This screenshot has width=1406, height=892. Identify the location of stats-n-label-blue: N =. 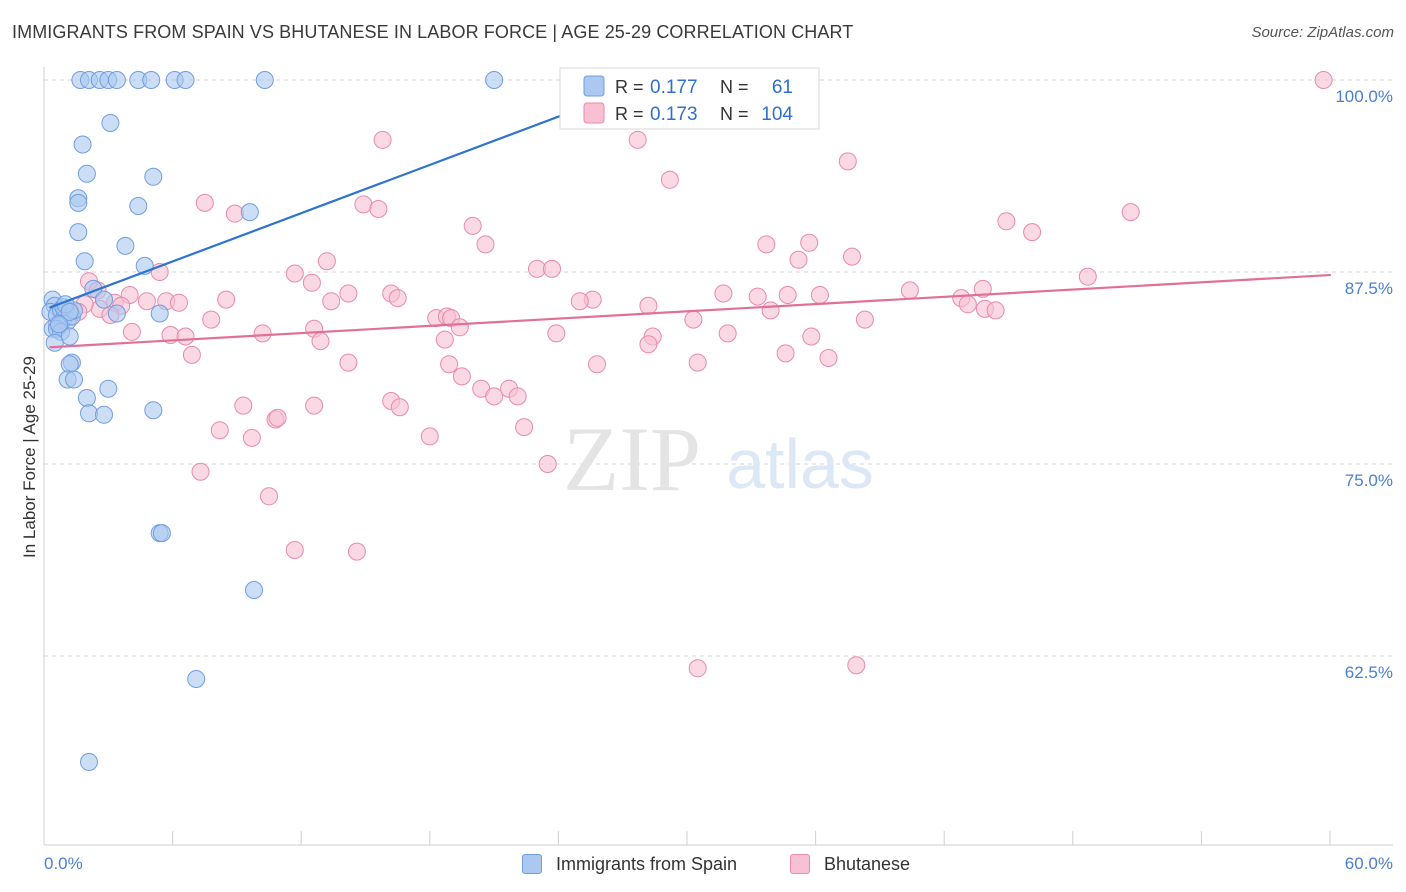
(734, 87).